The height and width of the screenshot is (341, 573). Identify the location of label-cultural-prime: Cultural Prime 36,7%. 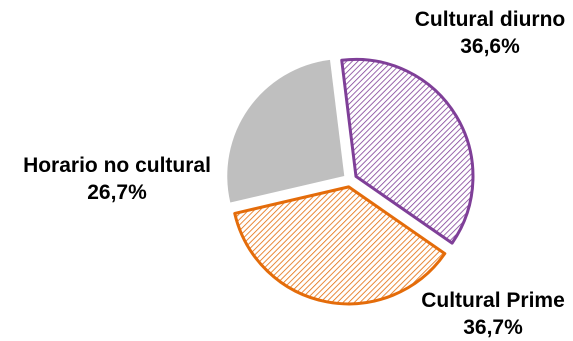
(490, 314).